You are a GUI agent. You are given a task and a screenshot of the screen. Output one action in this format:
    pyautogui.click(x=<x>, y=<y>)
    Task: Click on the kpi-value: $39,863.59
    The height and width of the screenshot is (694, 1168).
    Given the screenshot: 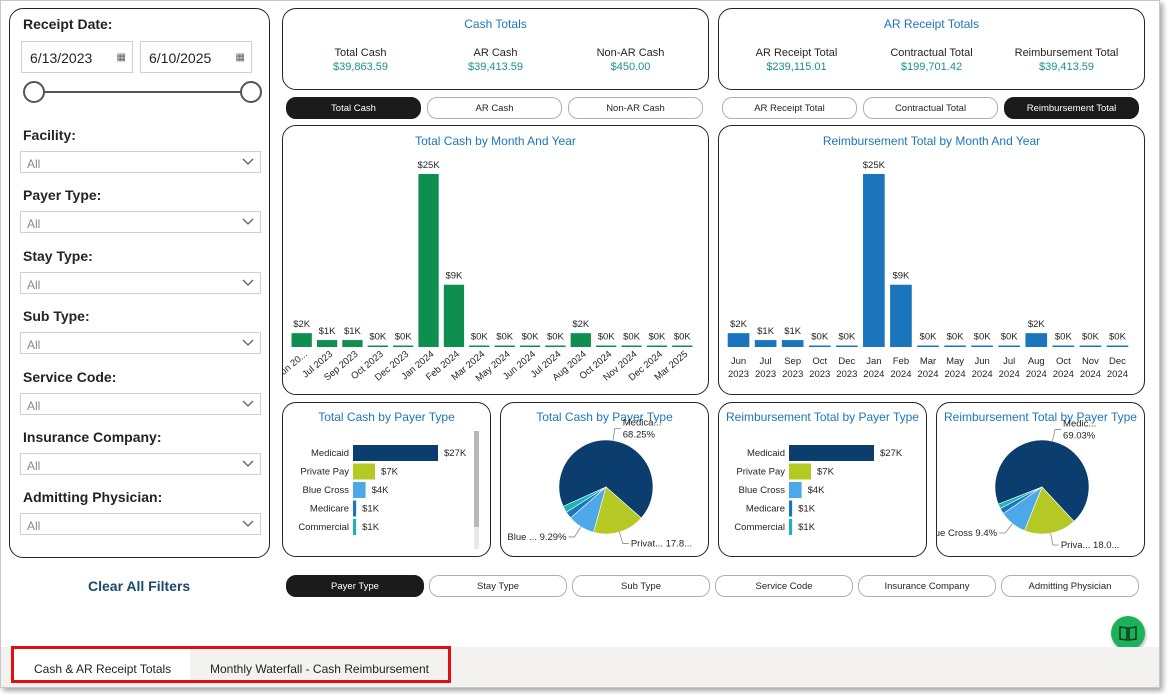 What is the action you would take?
    pyautogui.click(x=360, y=67)
    